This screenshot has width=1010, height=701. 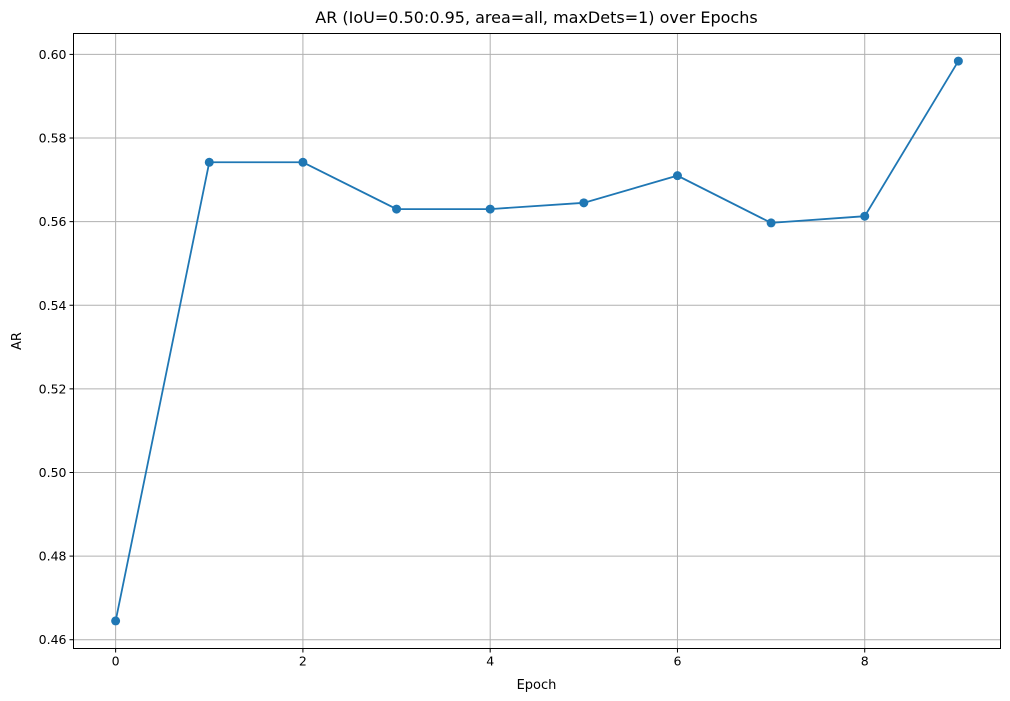 What do you see at coordinates (537, 685) in the screenshot?
I see `x-axis-label: Epoch` at bounding box center [537, 685].